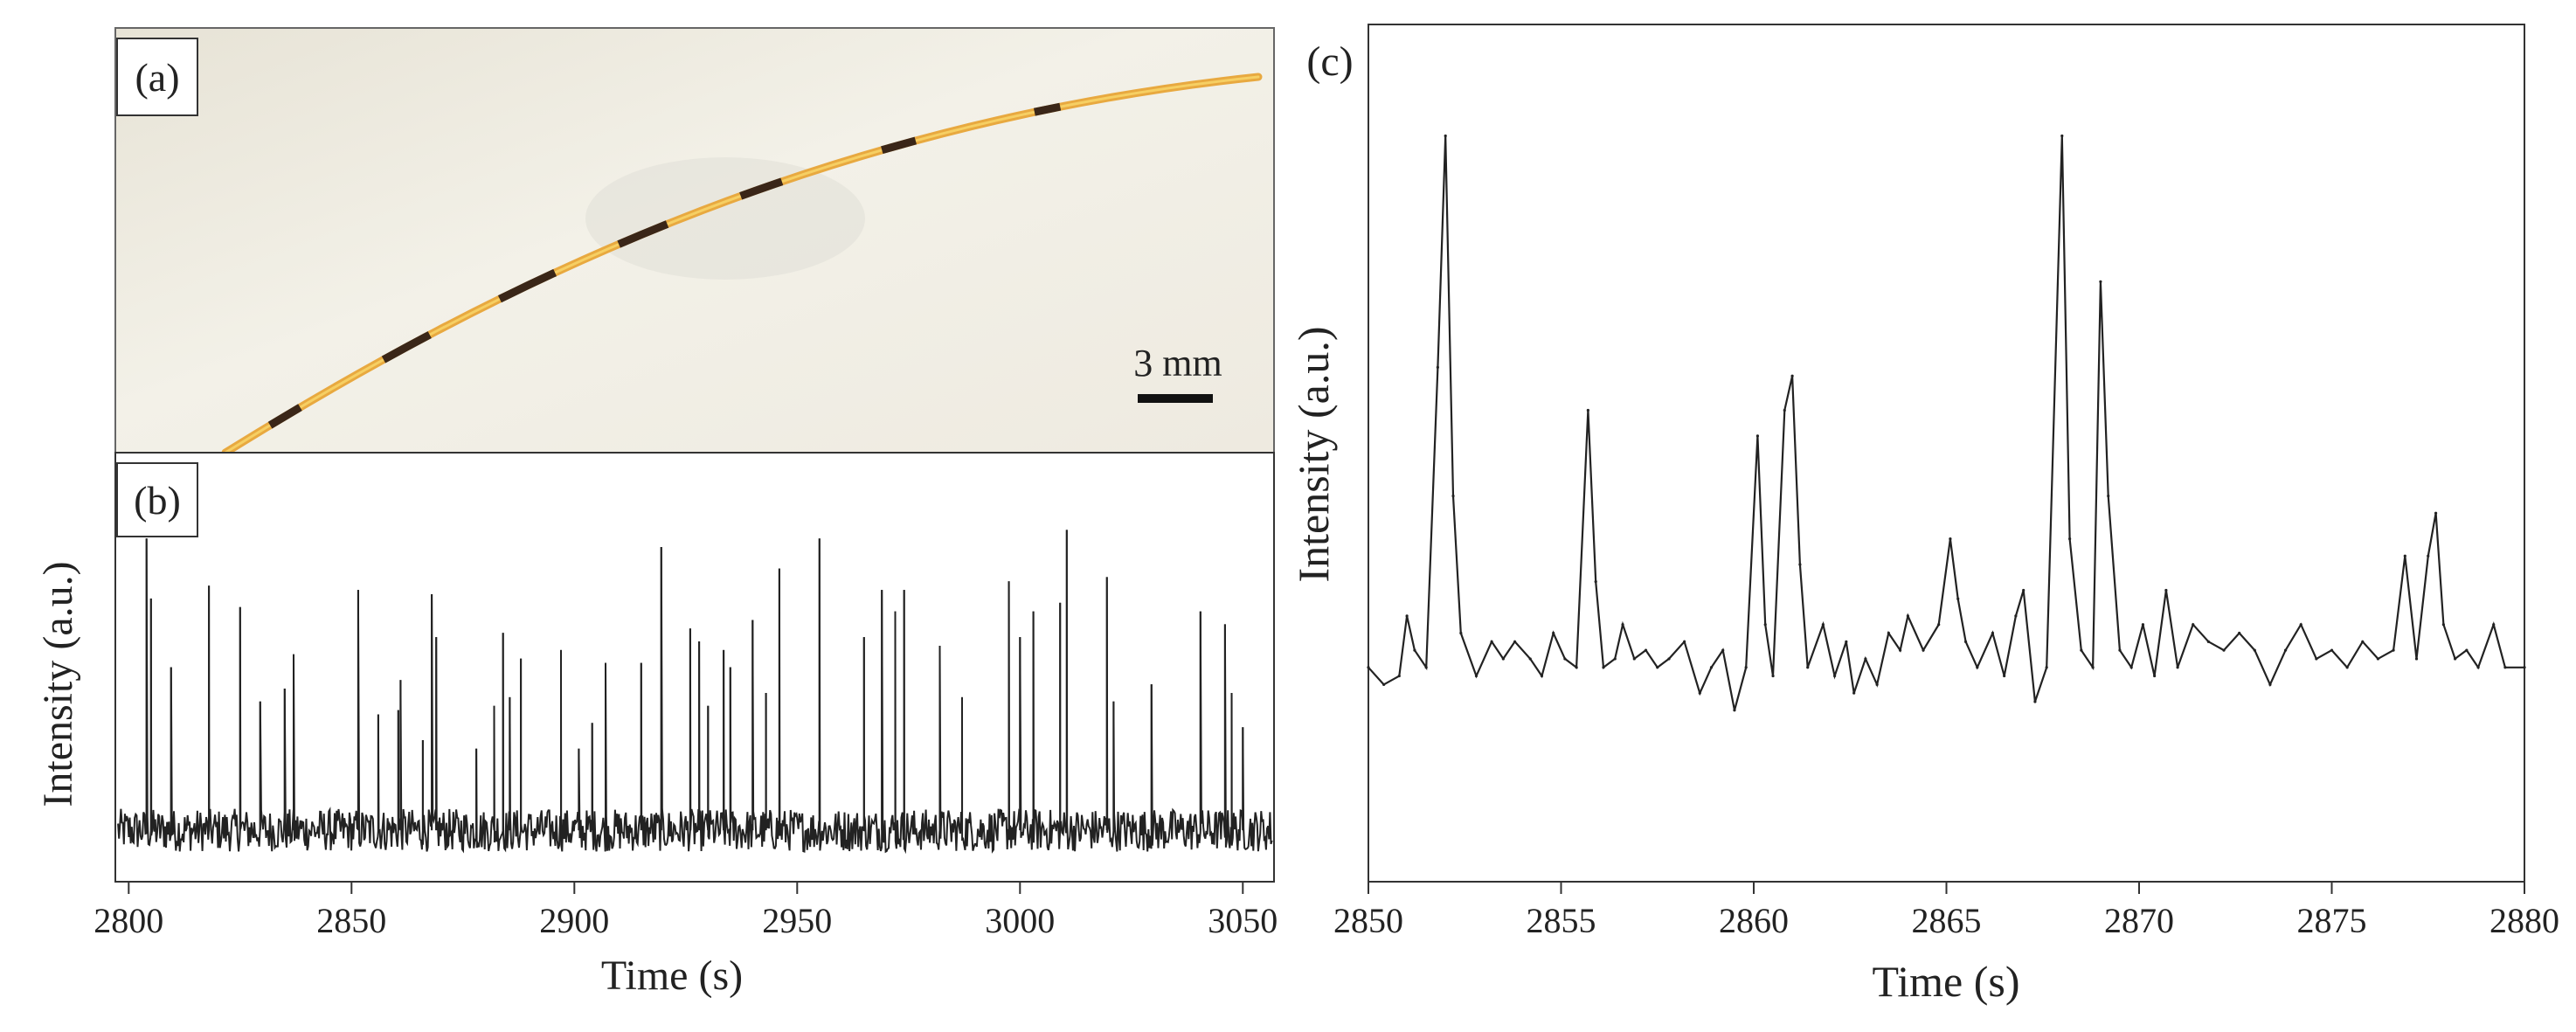 Image resolution: width=2576 pixels, height=1032 pixels. I want to click on panel-label-box, so click(157, 77).